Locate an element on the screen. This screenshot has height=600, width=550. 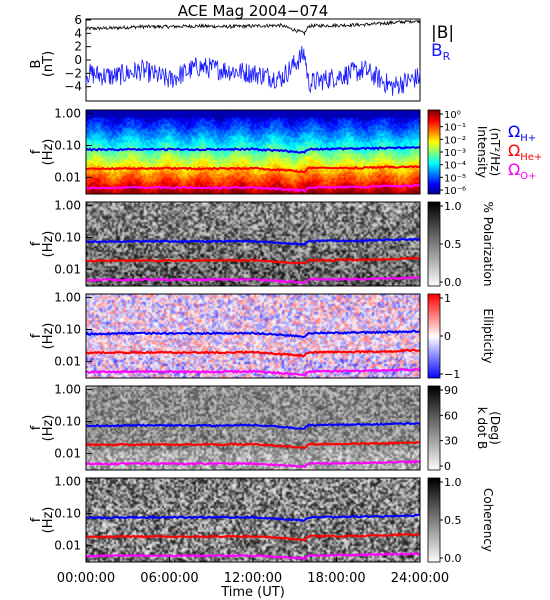
legend-oo-omega: Ω is located at coordinates (514, 169).